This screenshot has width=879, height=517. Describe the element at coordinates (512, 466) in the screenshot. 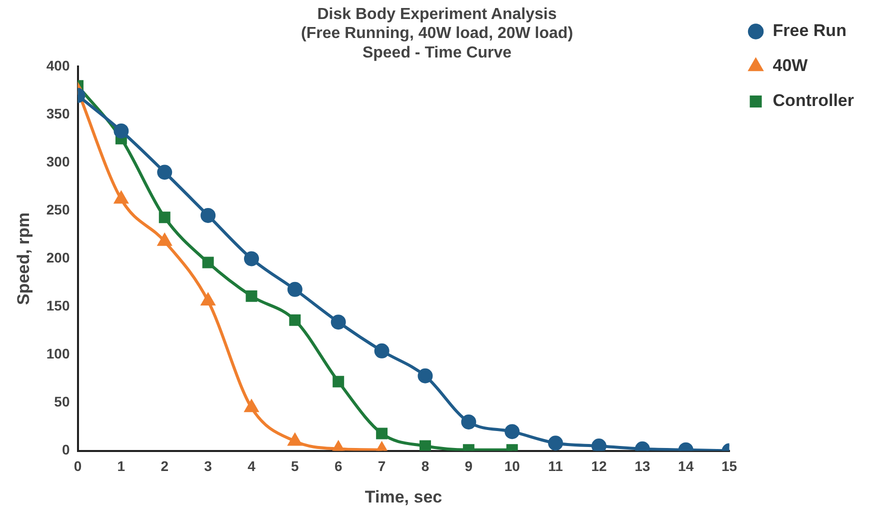

I see `x-tick-label: 10` at that location.